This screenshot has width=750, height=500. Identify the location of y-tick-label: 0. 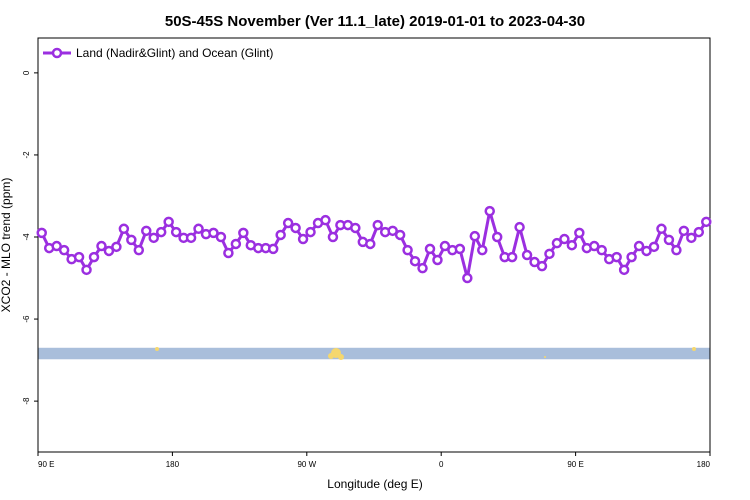
(26, 72).